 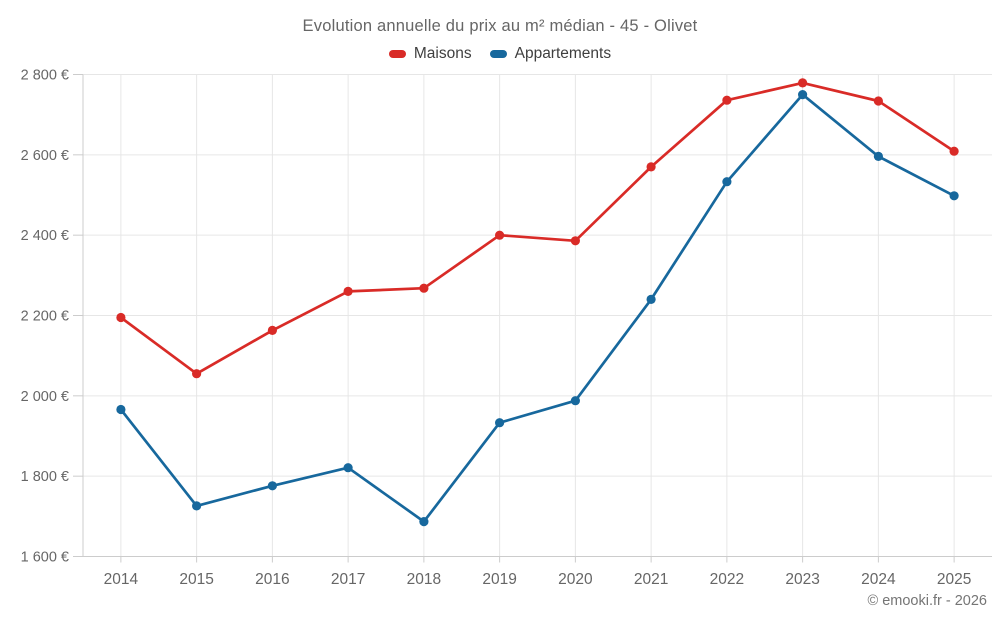 What do you see at coordinates (499, 579) in the screenshot?
I see `x-axis-label: 2019` at bounding box center [499, 579].